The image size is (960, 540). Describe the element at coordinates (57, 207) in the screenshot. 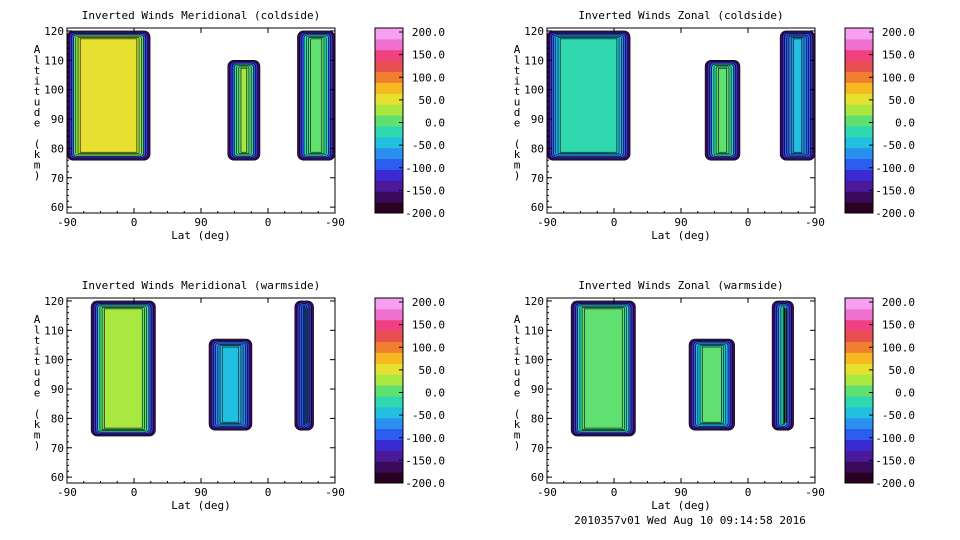

I see `y-tick-label: 60` at that location.